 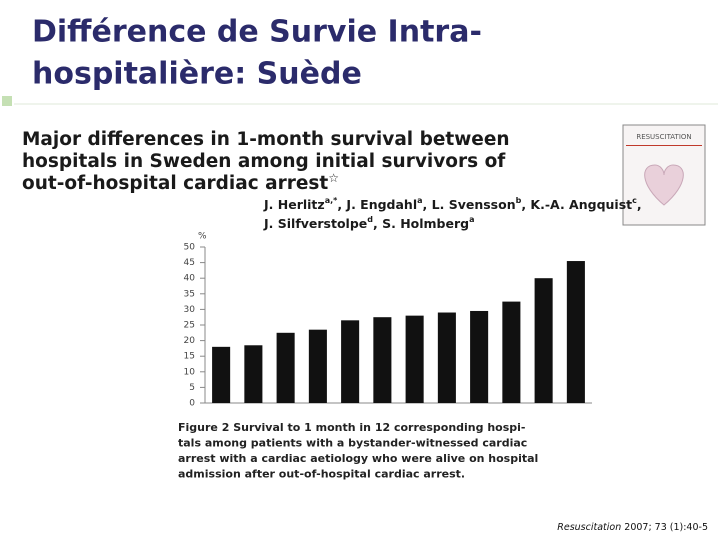 What do you see at coordinates (370, 219) in the screenshot?
I see `author-sup: d` at bounding box center [370, 219].